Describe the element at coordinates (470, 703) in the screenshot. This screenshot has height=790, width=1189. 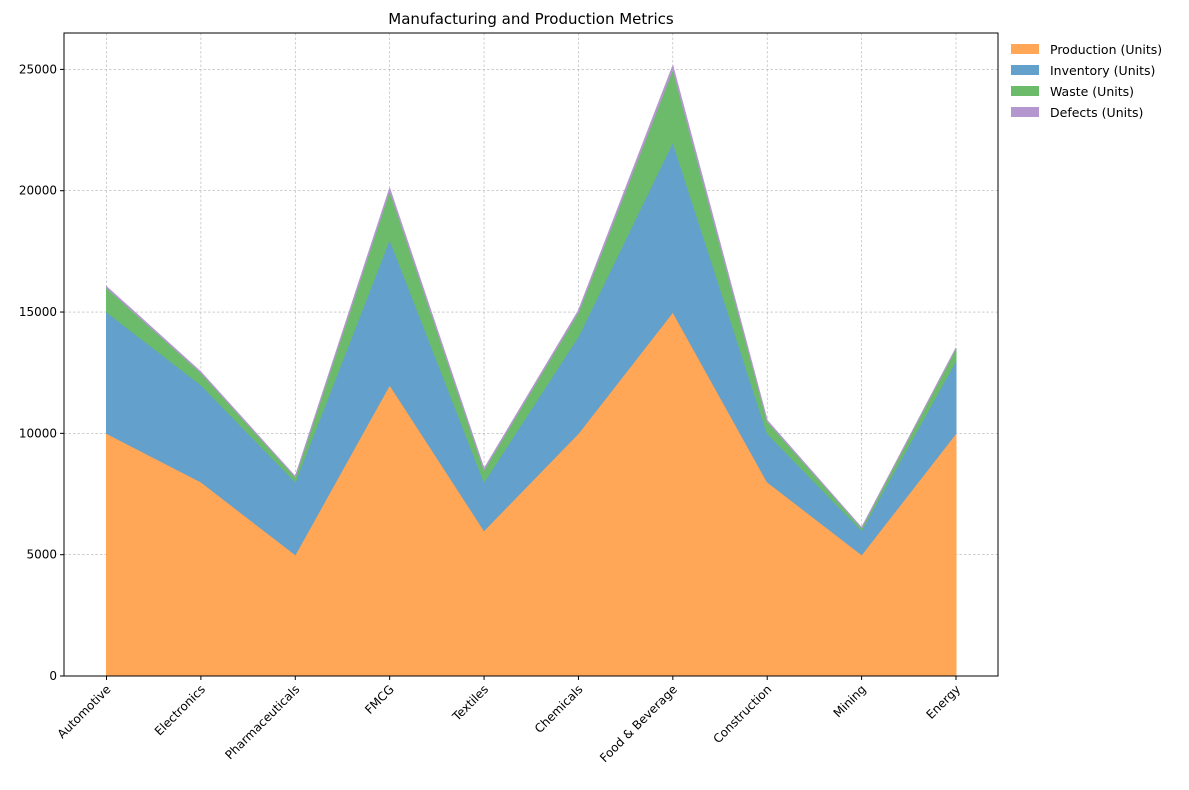
I see `x-tick-label: Textiles` at that location.